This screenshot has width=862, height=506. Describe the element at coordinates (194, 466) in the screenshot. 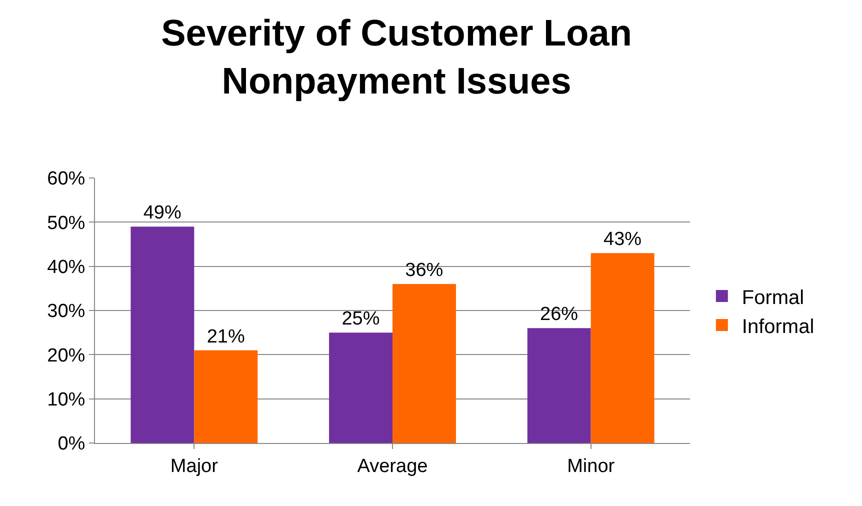

I see `x-tick-label: Major` at that location.